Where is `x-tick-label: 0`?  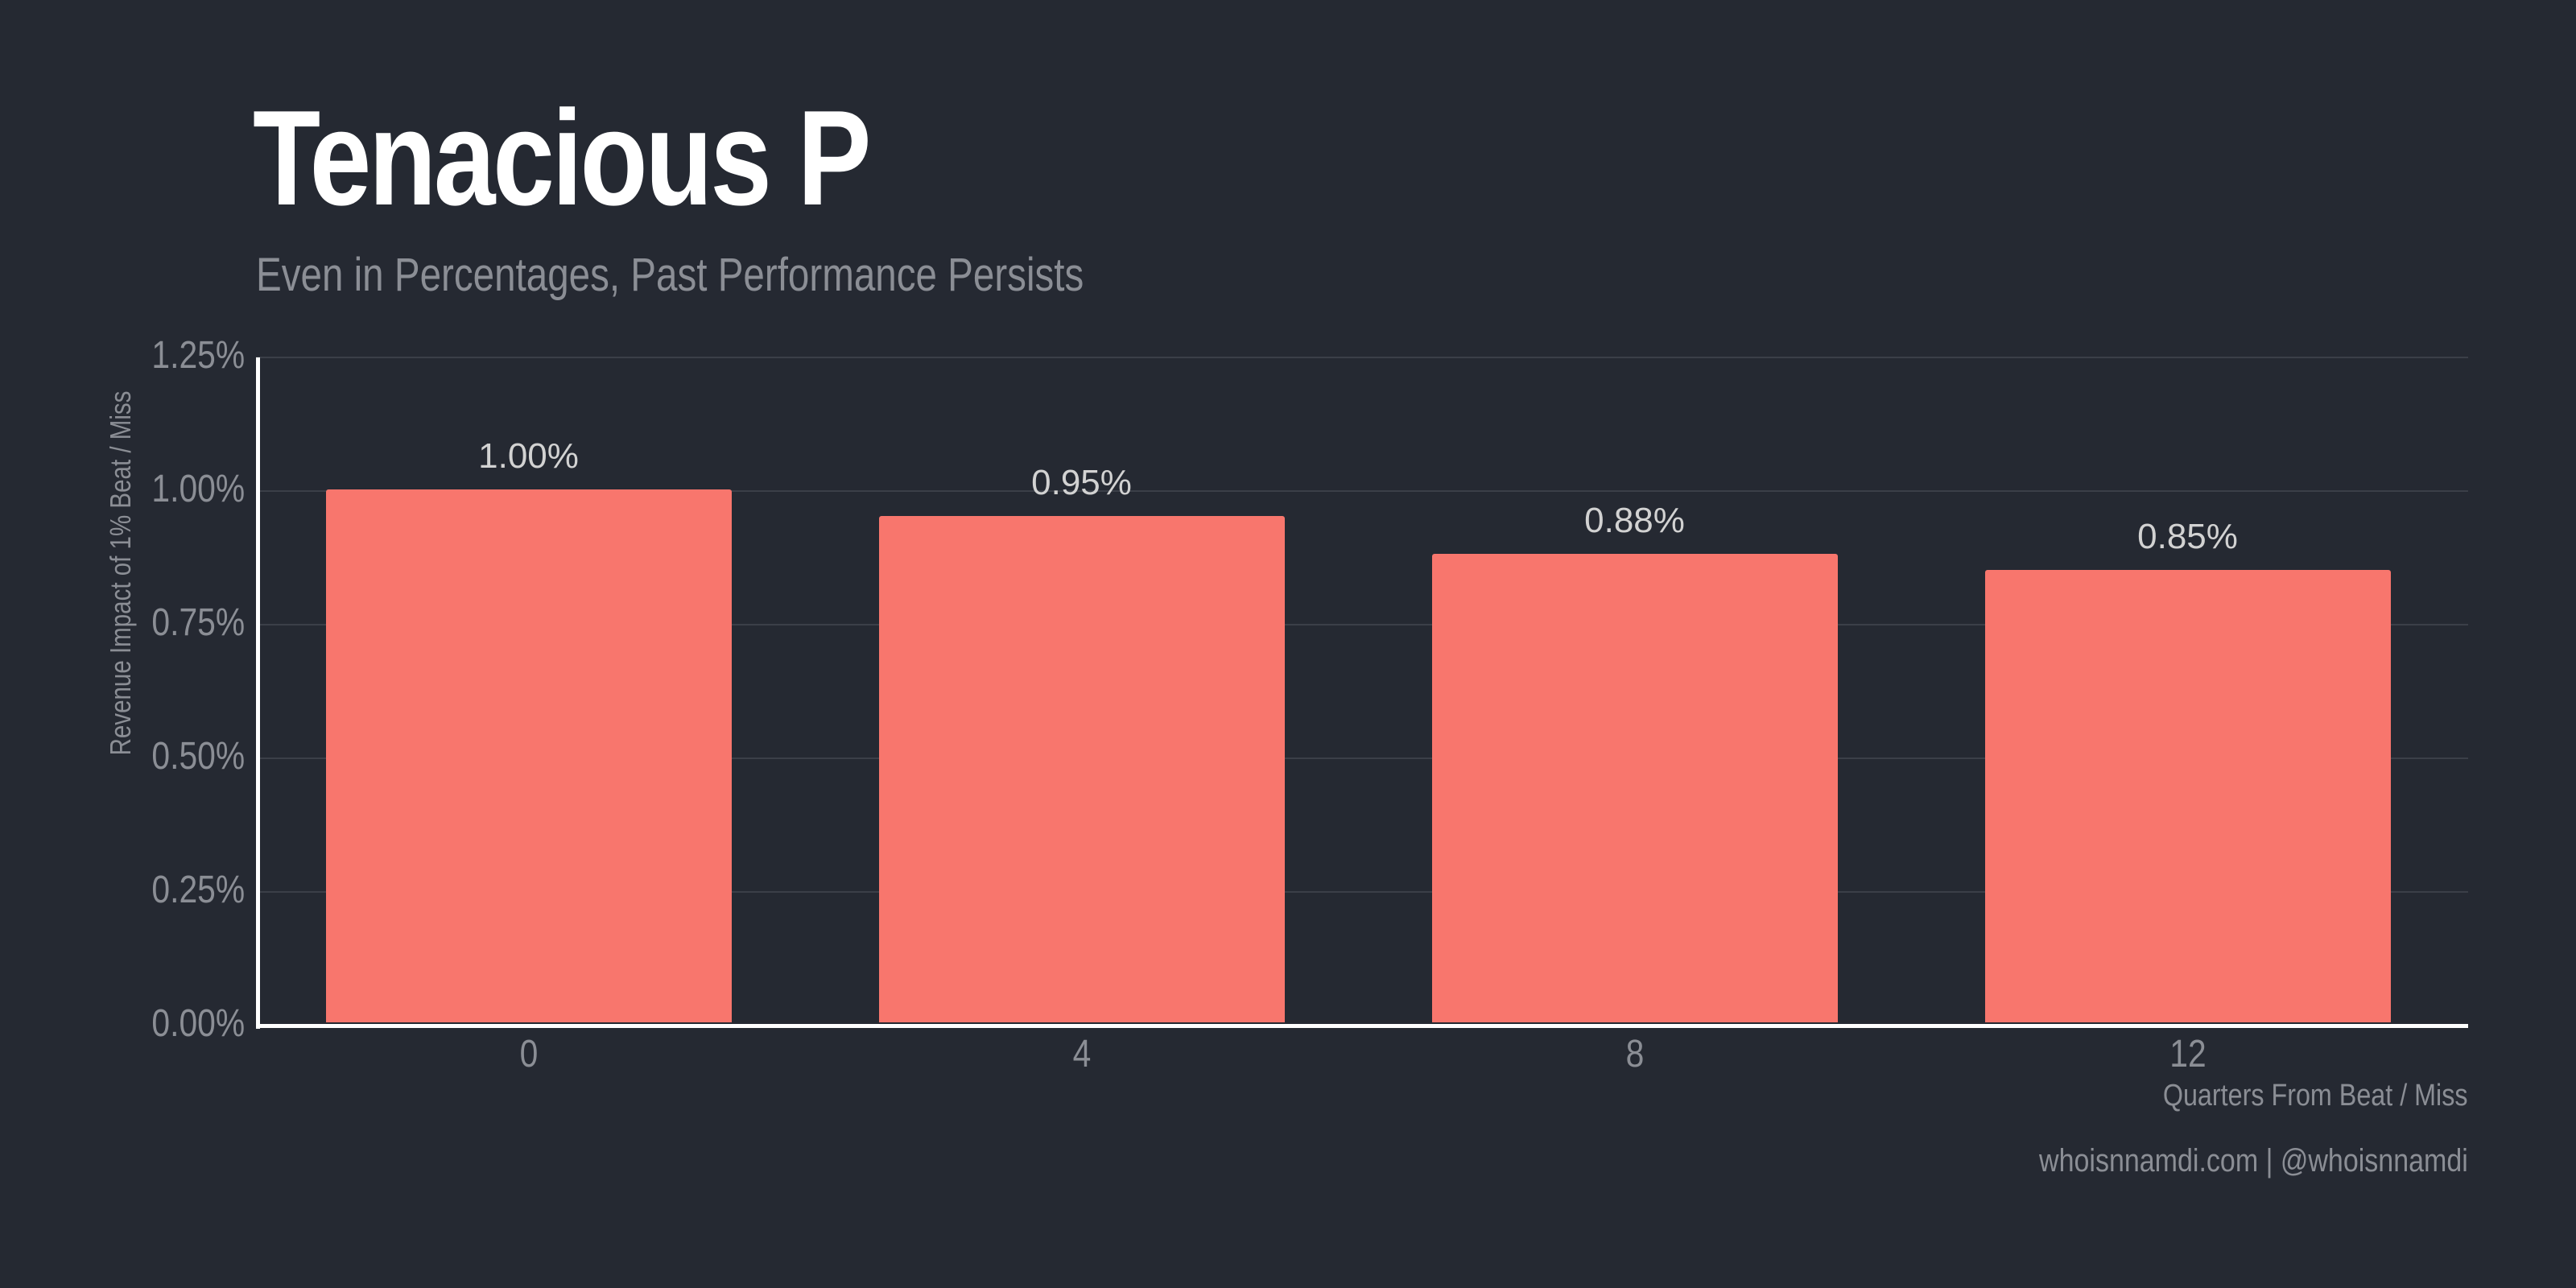 x-tick-label: 0 is located at coordinates (528, 1054).